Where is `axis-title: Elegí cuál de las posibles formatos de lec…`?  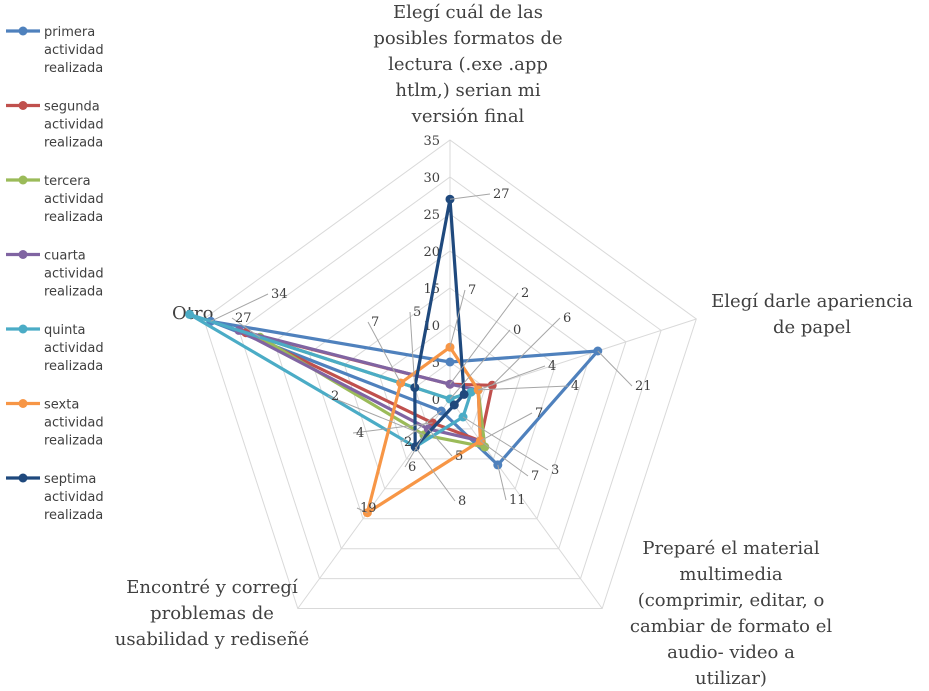 axis-title: Elegí cuál de las posibles formatos de lec… is located at coordinates (467, 64).